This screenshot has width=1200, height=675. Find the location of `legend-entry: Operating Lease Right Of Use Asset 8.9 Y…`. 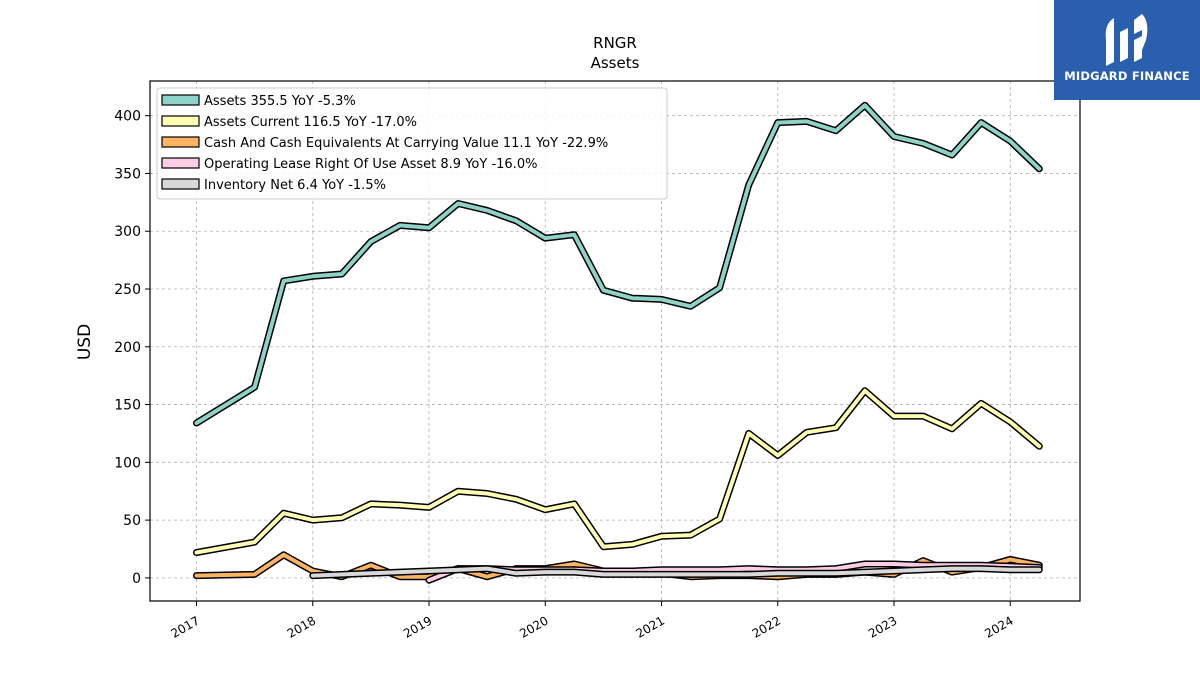

legend-entry: Operating Lease Right Of Use Asset 8.9 Y… is located at coordinates (370, 164).